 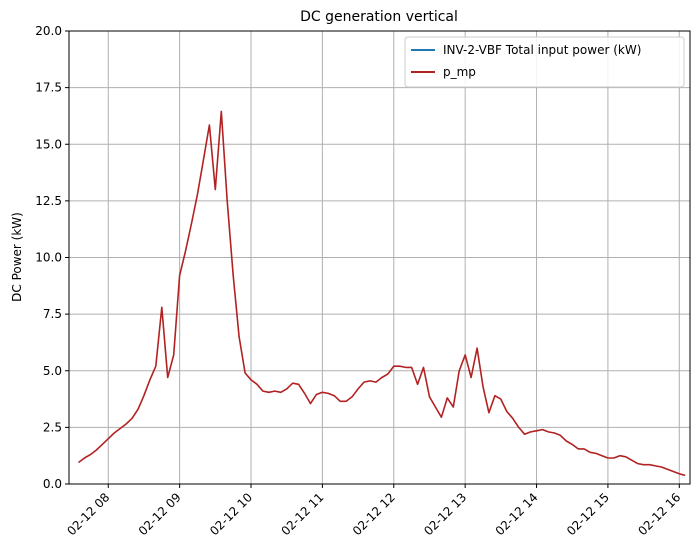 I want to click on legend-label: p_mp, so click(x=459, y=72).